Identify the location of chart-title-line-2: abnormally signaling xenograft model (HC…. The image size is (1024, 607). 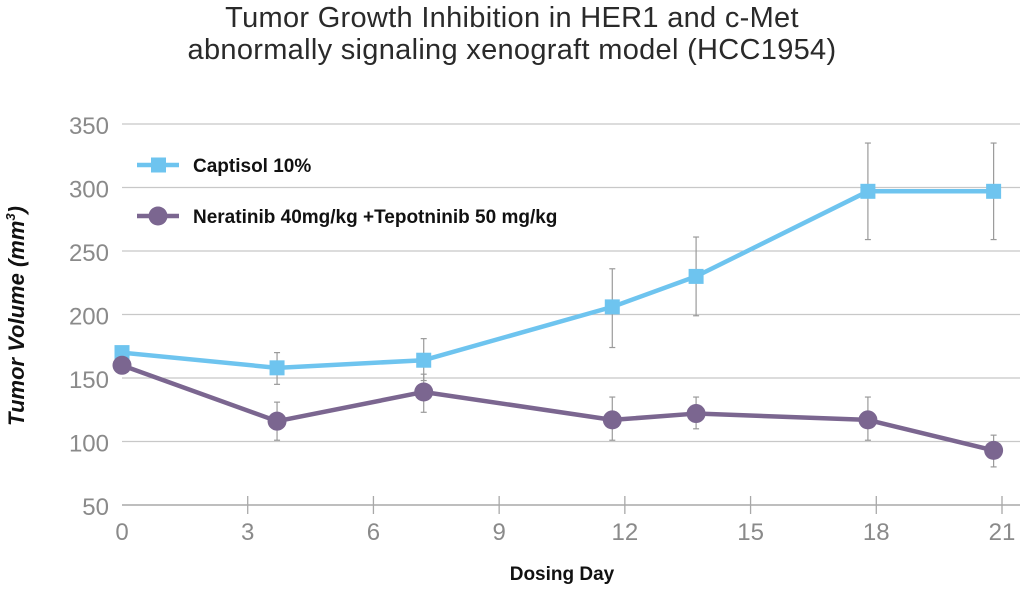
(512, 50).